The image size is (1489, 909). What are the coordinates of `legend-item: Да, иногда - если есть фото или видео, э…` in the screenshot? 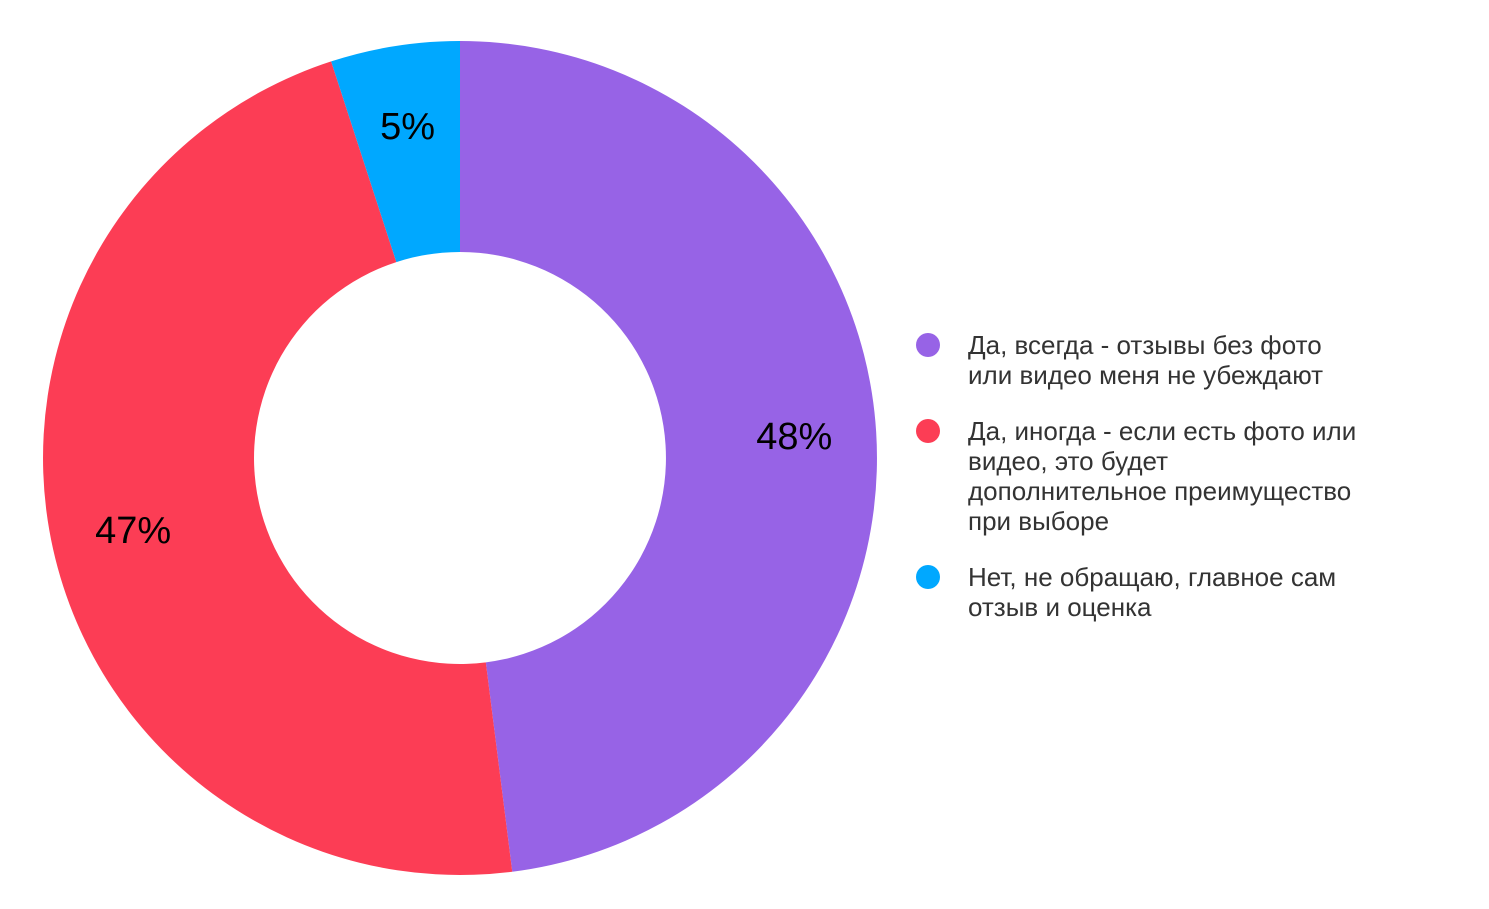 It's located at (1151, 476).